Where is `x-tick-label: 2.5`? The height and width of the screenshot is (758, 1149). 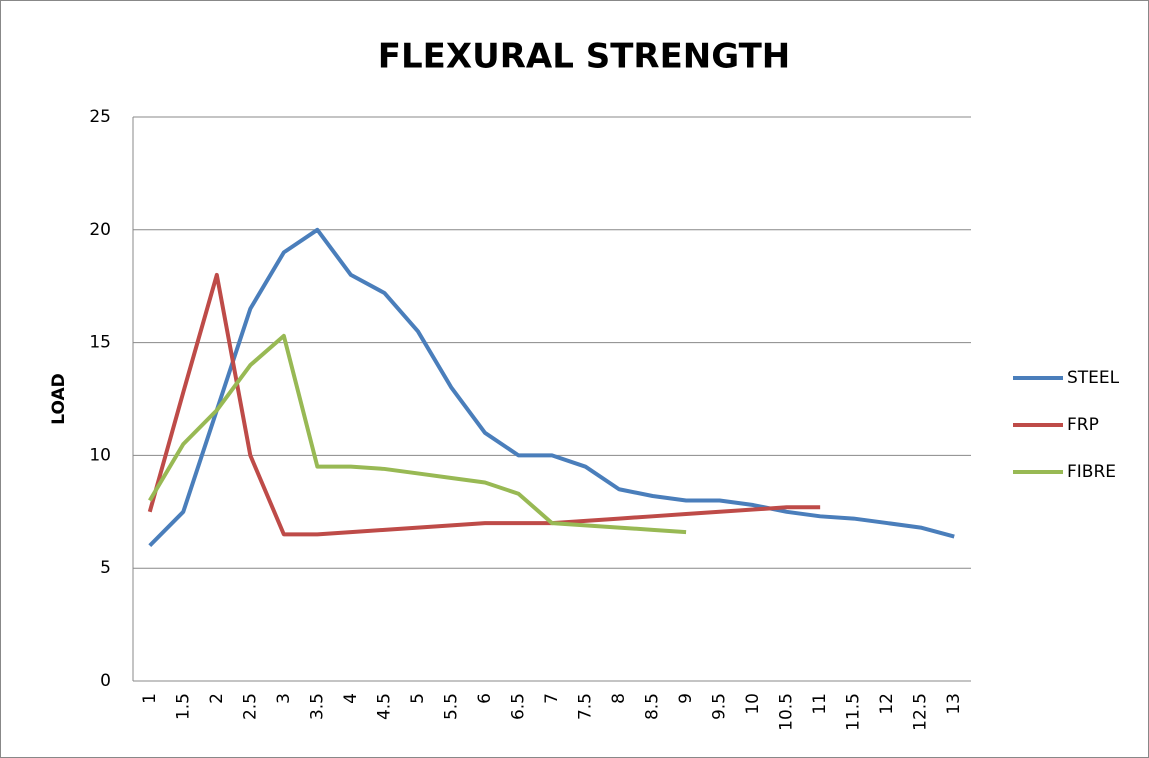 x-tick-label: 2.5 is located at coordinates (250, 706).